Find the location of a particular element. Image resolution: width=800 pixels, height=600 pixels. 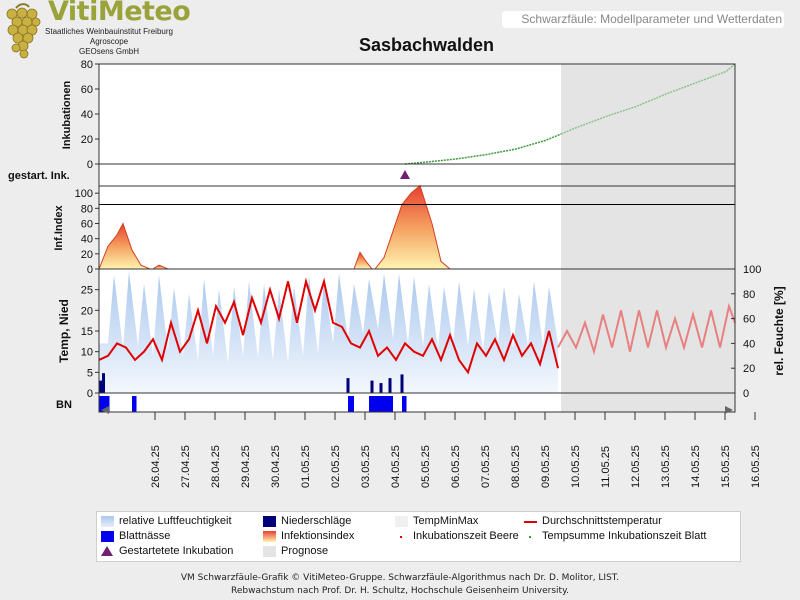

incubation-tick-label: 40 is located at coordinates (87, 115).